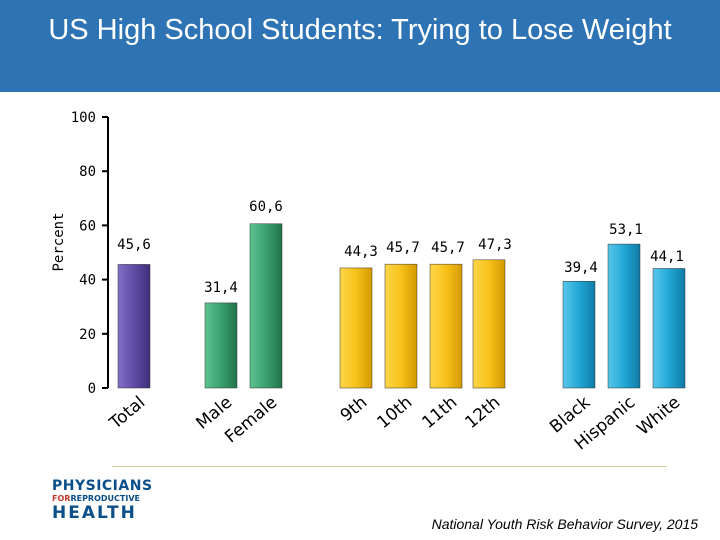 The height and width of the screenshot is (540, 720). What do you see at coordinates (221, 345) in the screenshot?
I see `bar-male` at bounding box center [221, 345].